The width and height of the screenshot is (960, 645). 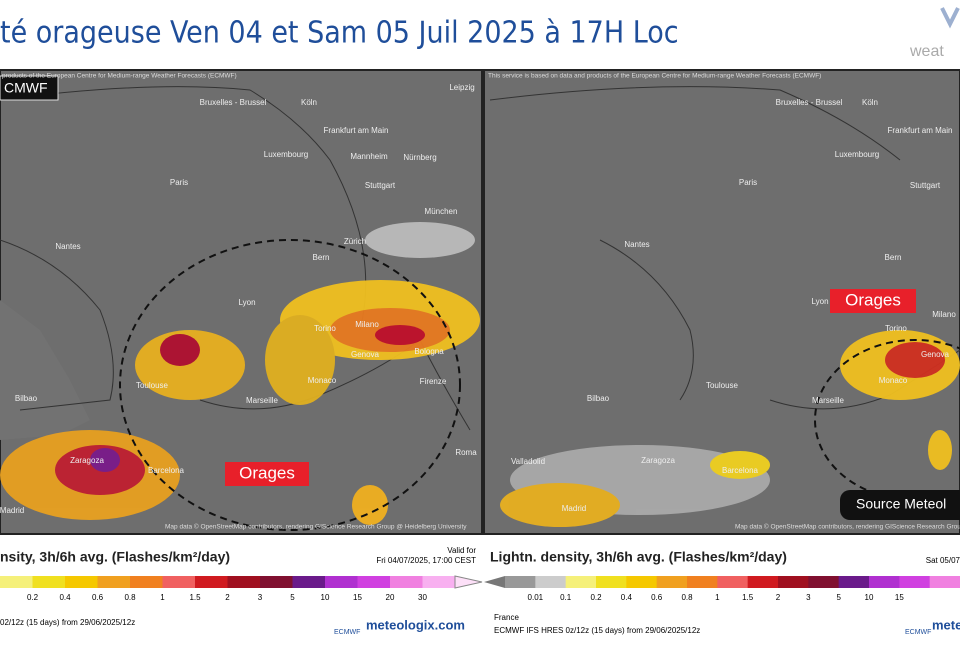 I want to click on colorbar-tick: 0.4, so click(x=627, y=597).